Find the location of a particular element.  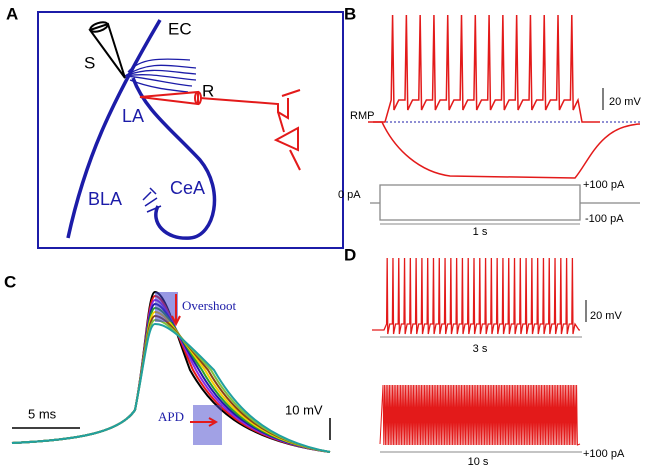

fiber-bundle is located at coordinates (160, 75).